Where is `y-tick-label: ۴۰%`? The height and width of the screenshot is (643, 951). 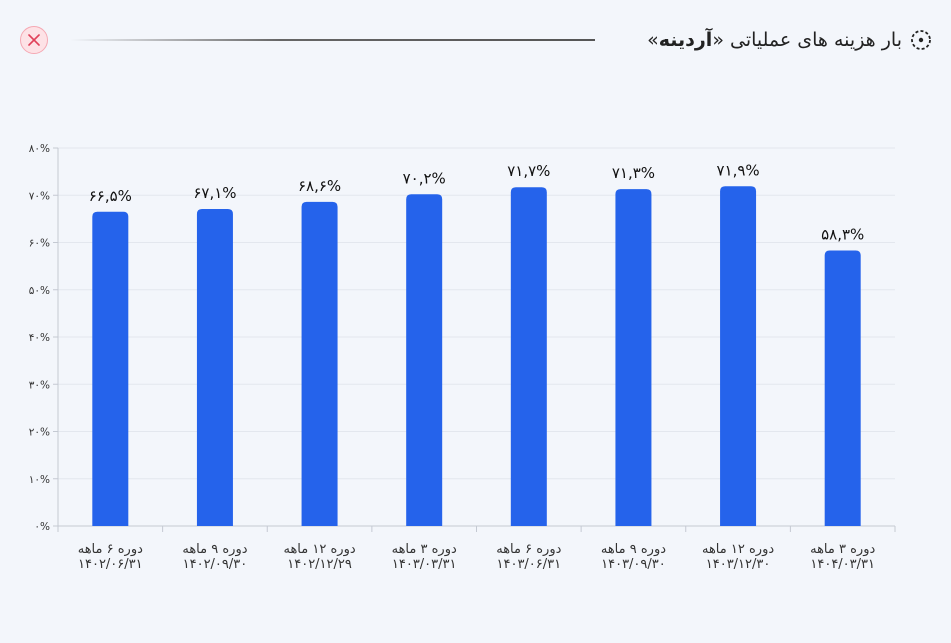
y-tick-label: ۴۰% is located at coordinates (39, 338).